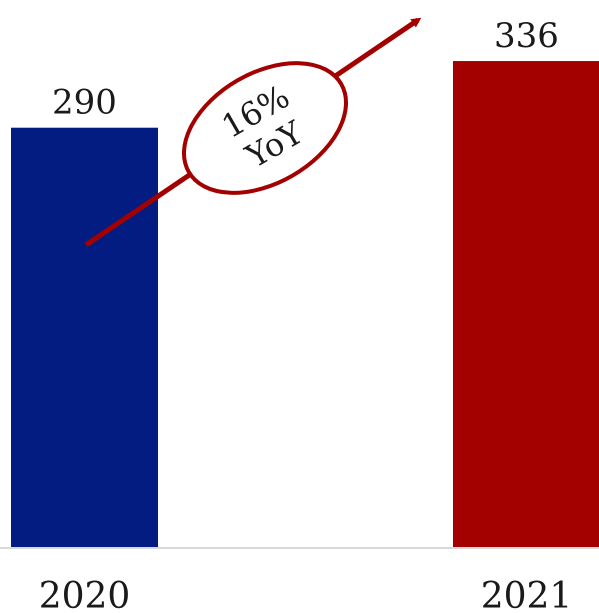 The image size is (599, 613). I want to click on data-label-2021: 336, so click(526, 36).